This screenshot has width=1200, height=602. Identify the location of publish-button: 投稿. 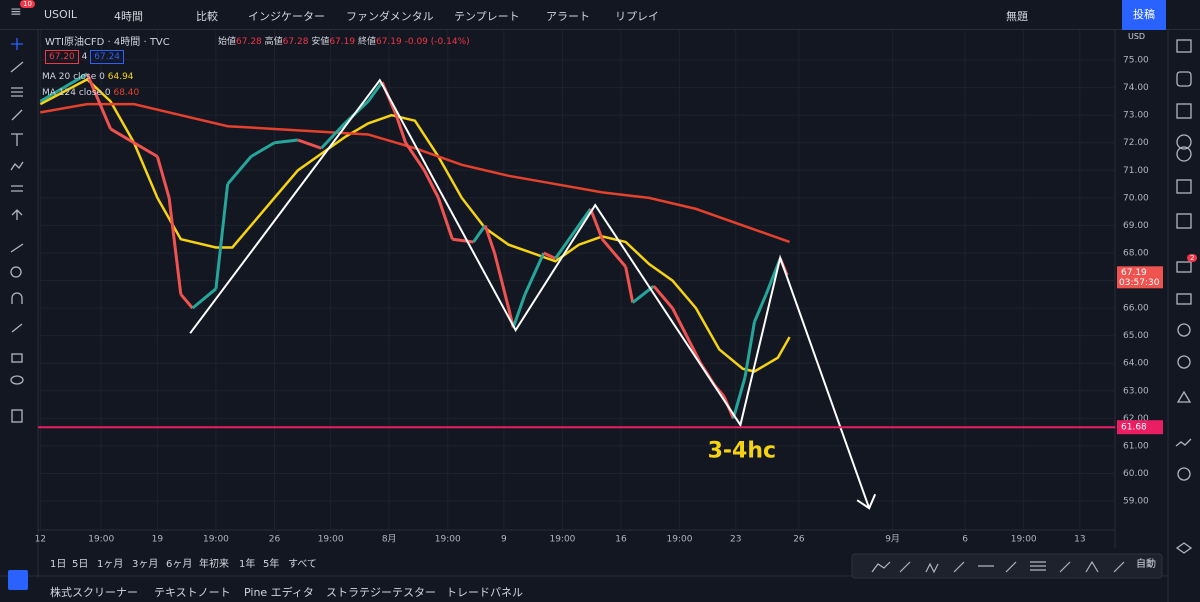
(1144, 15).